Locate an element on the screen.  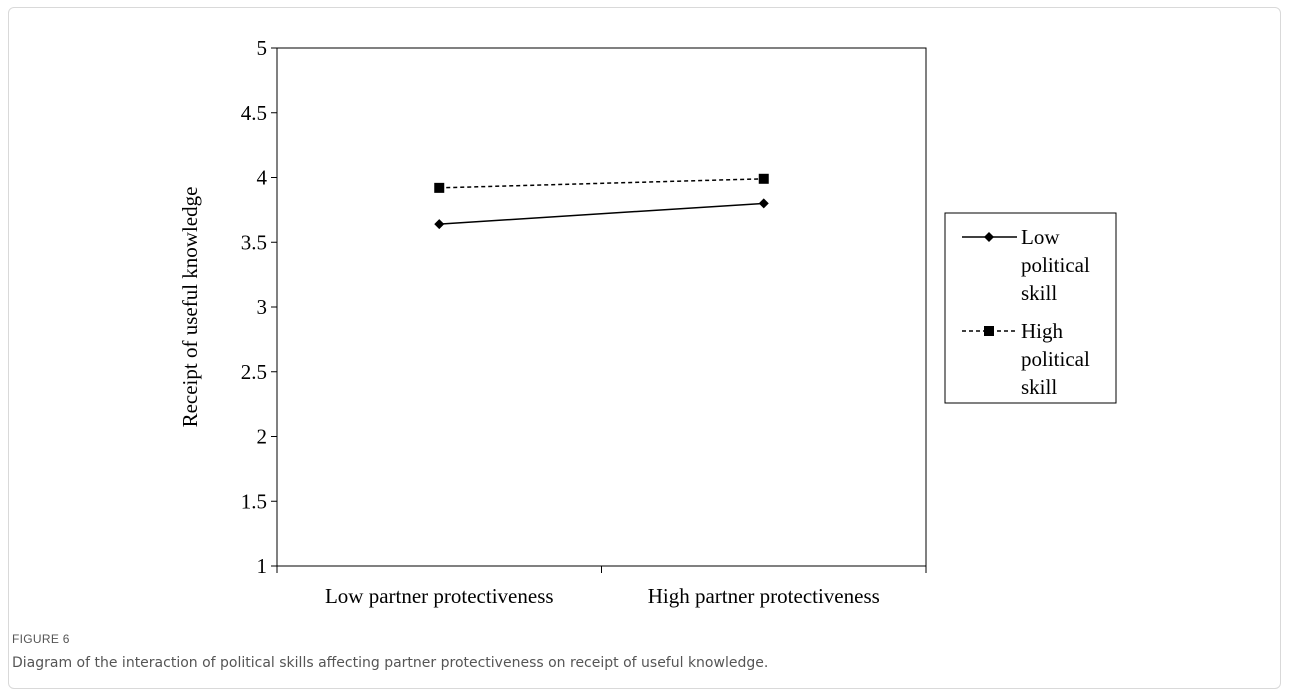
legend-label: Low is located at coordinates (1040, 237).